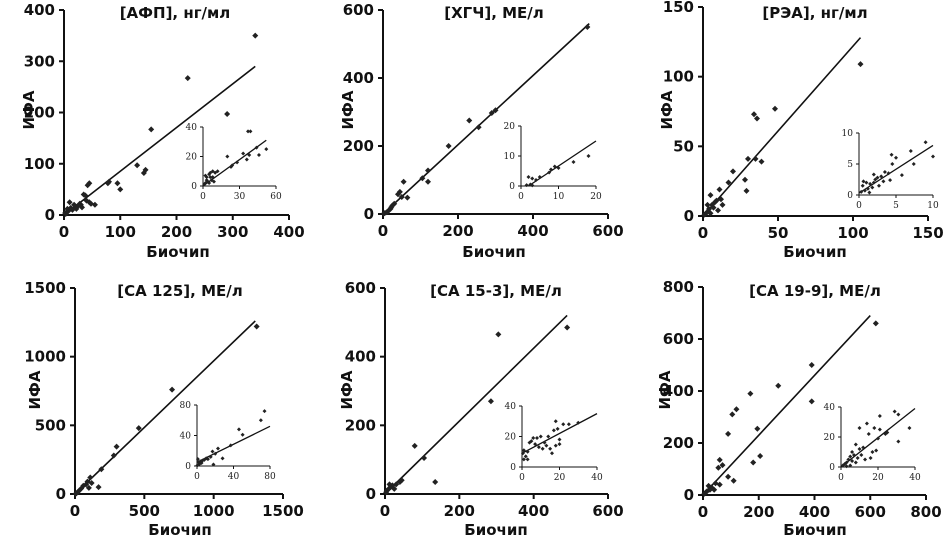 The width and height of the screenshot is (944, 542). Describe the element at coordinates (815, 291) in the screenshot. I see `chart-title: [CA 19-9], МЕ/л` at that location.